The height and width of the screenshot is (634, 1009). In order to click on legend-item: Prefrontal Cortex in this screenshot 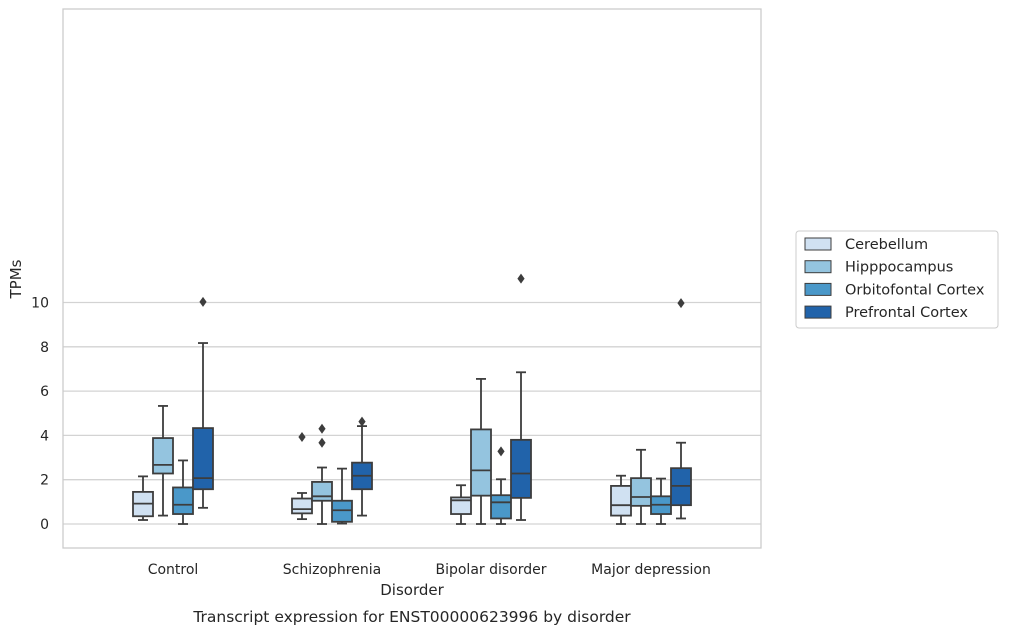, I will do `click(886, 313)`.